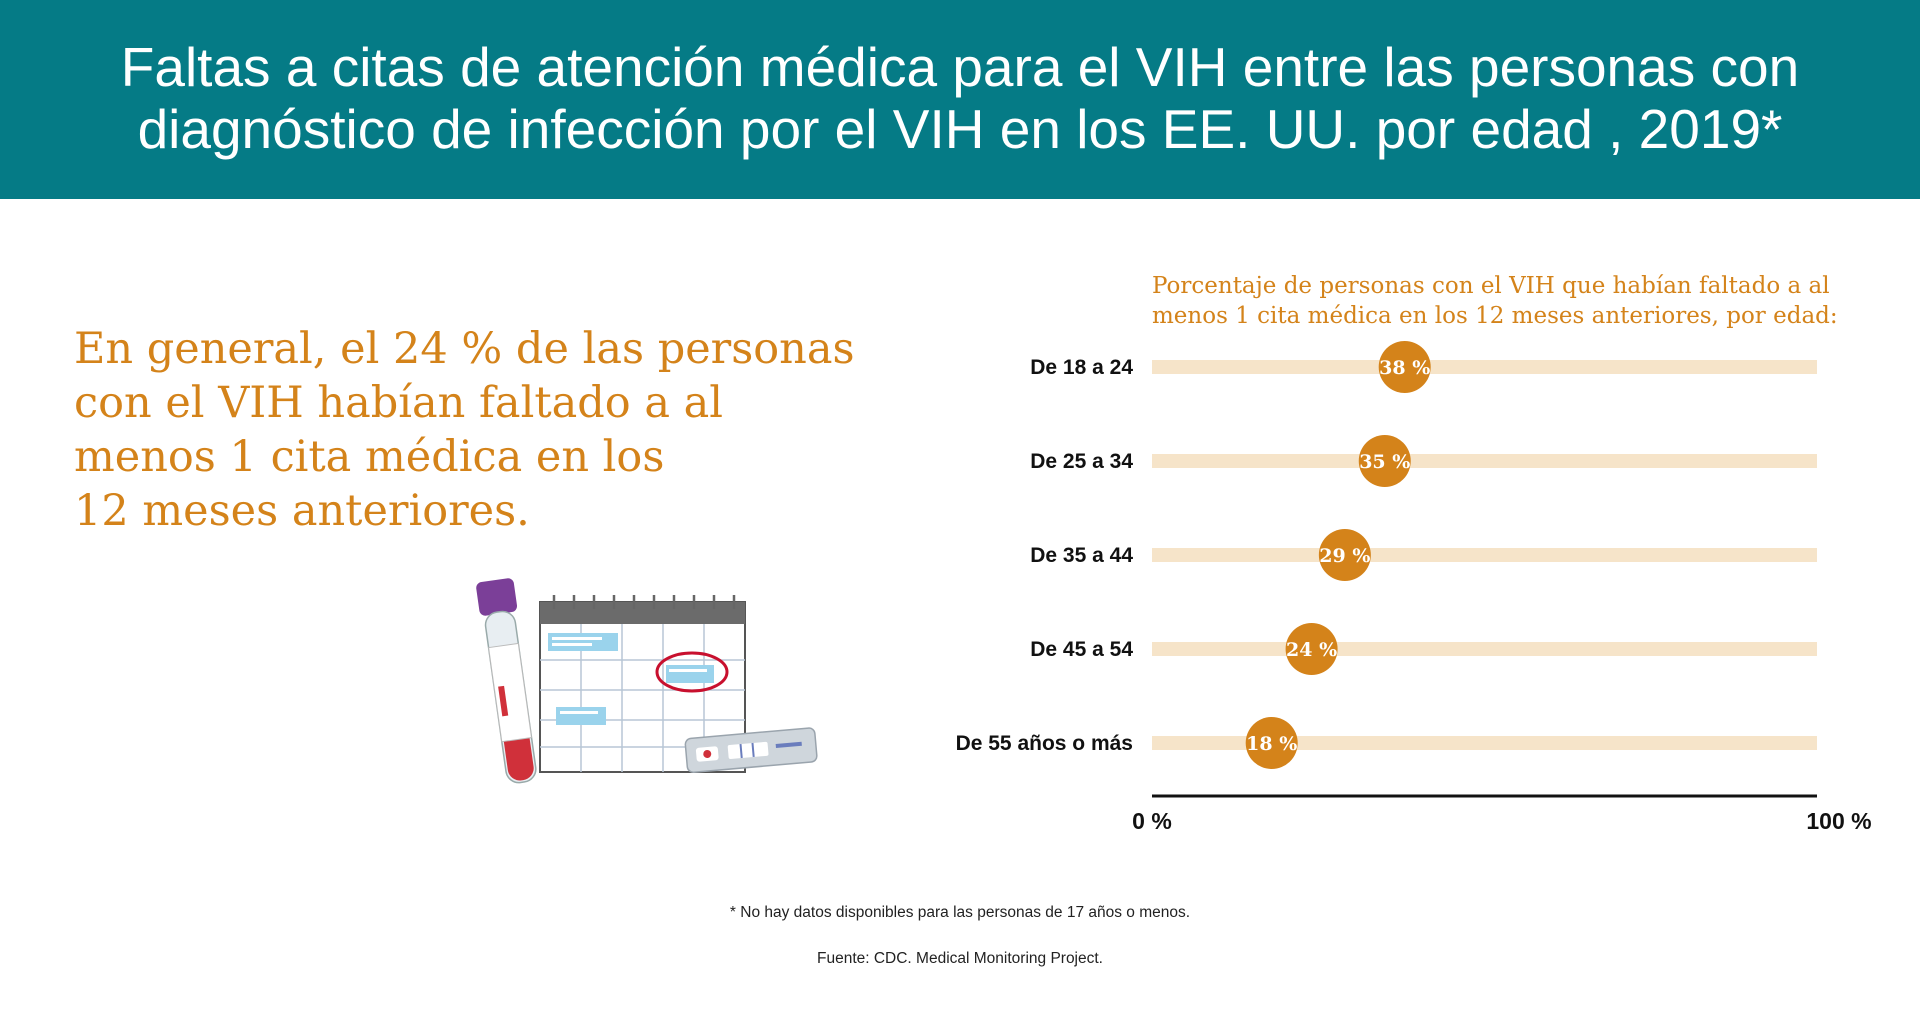 Image resolution: width=1920 pixels, height=1009 pixels. Describe the element at coordinates (1081, 367) in the screenshot. I see `category-label: De 18 a 24` at that location.